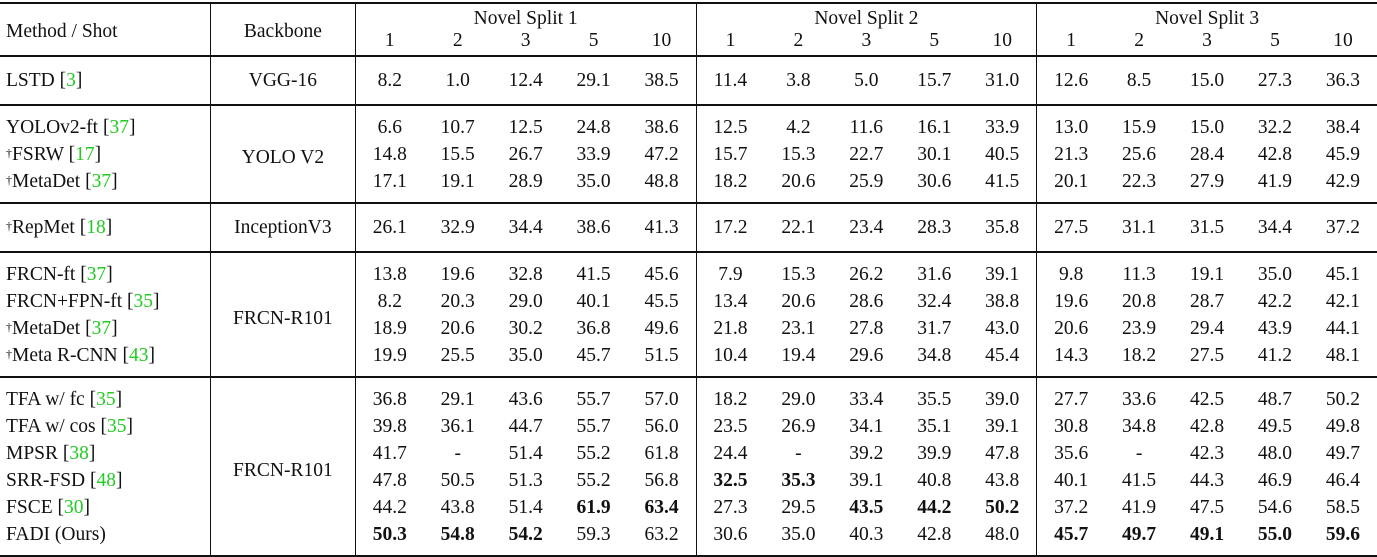  I want to click on citation-link: 3, so click(71, 80).